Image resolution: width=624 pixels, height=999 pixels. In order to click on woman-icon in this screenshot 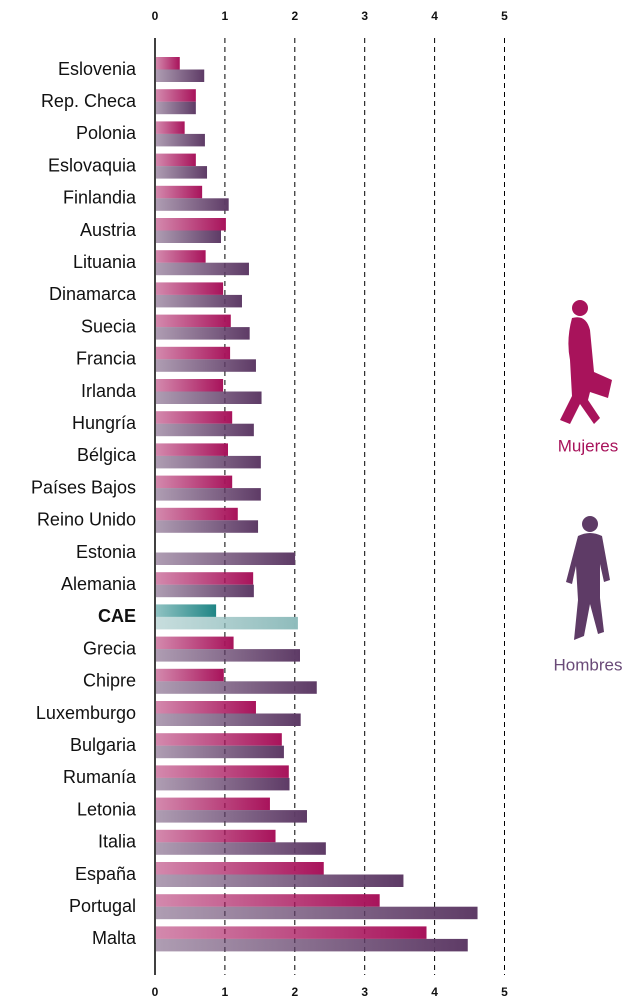, I will do `click(586, 362)`.